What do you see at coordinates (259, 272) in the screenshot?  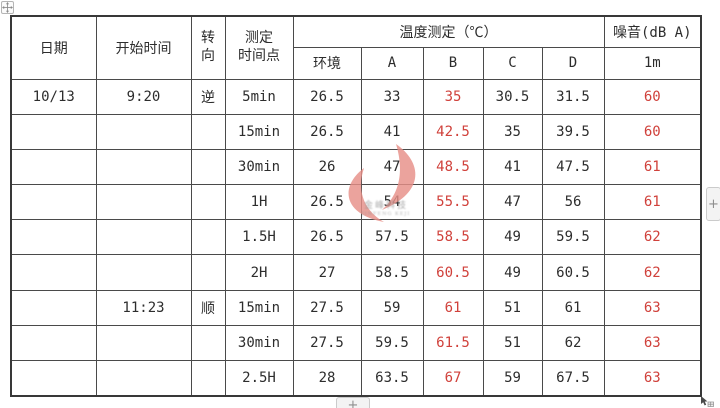 I see `table-cell: 2H` at bounding box center [259, 272].